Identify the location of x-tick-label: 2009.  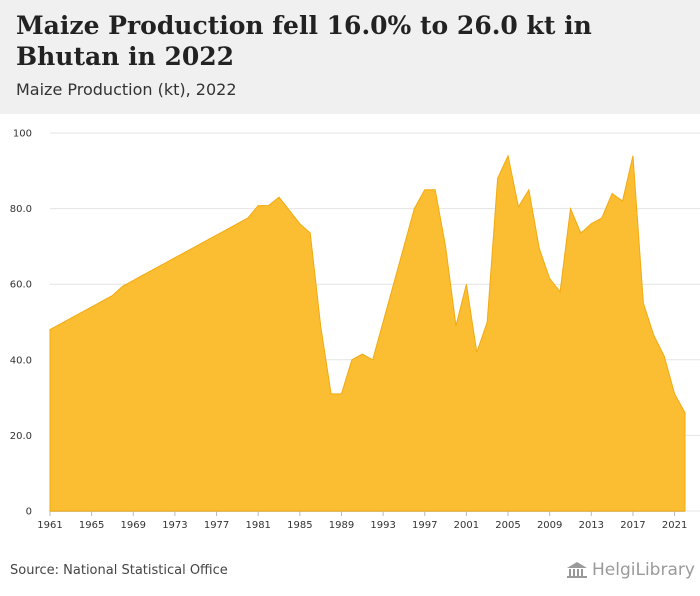
(549, 525).